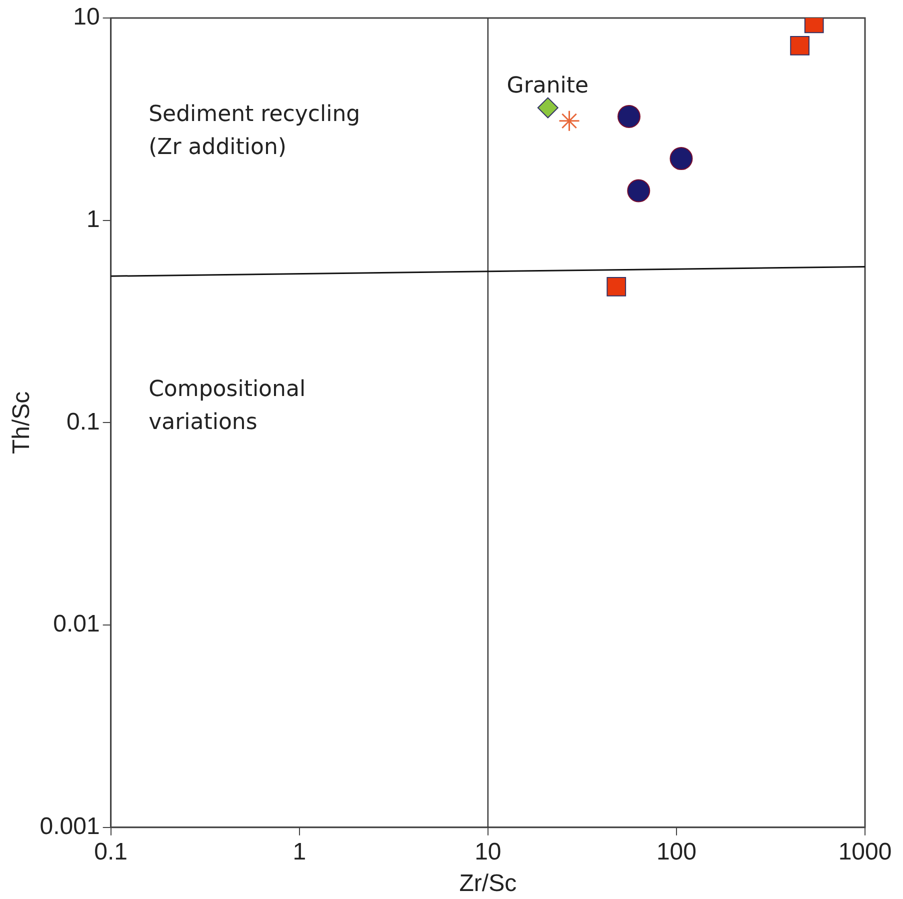 The height and width of the screenshot is (899, 903). Describe the element at coordinates (93, 219) in the screenshot. I see `y-tick-label: 1` at that location.